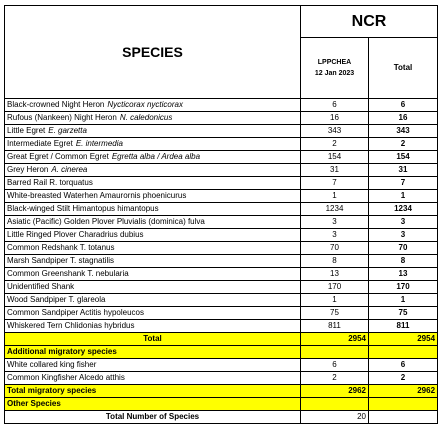 This screenshot has width=439, height=430. Describe the element at coordinates (334, 62) in the screenshot. I see `site: LPPCHEA` at that location.